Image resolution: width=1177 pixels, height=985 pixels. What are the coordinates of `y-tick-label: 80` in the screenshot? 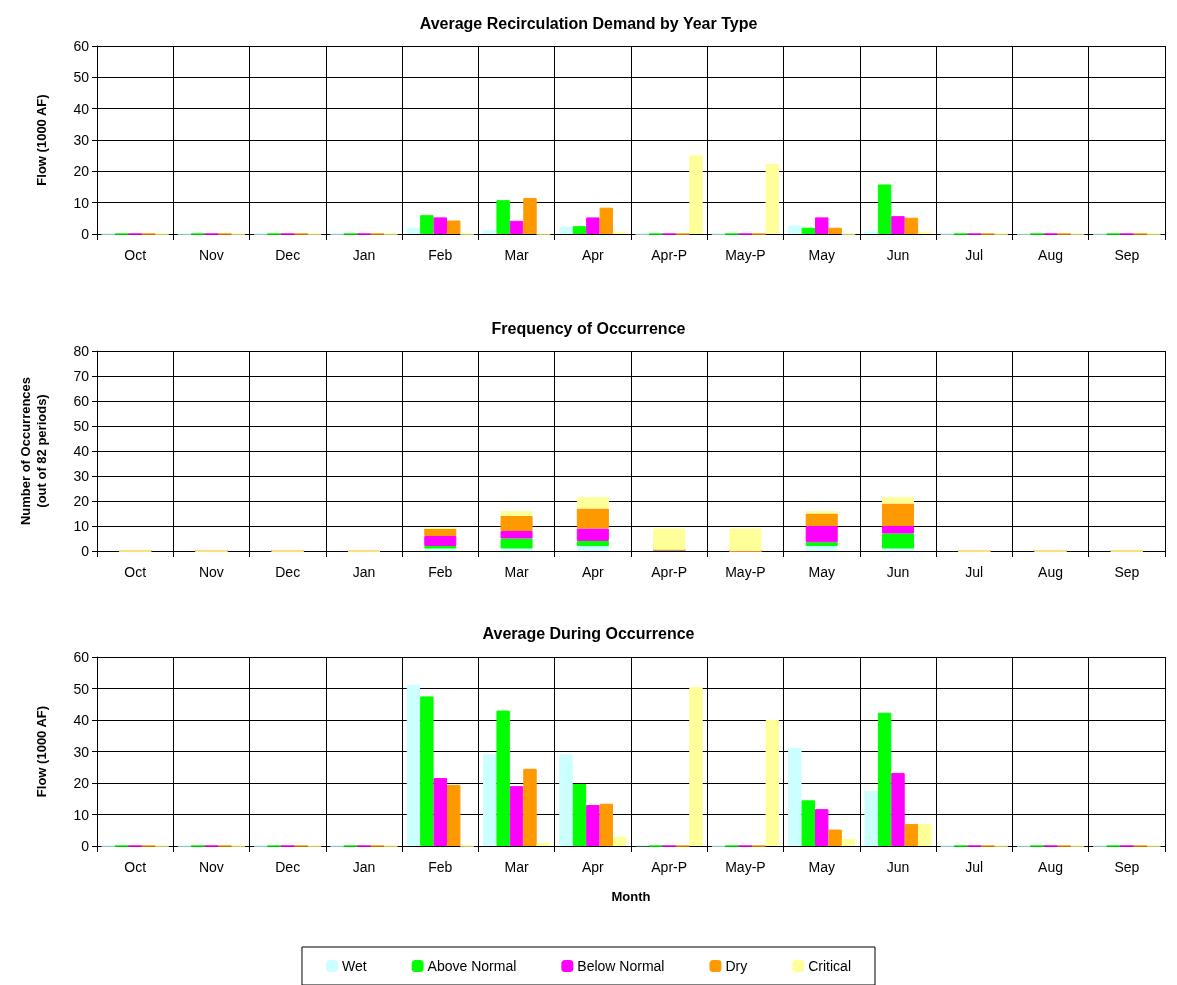 It's located at (81, 351).